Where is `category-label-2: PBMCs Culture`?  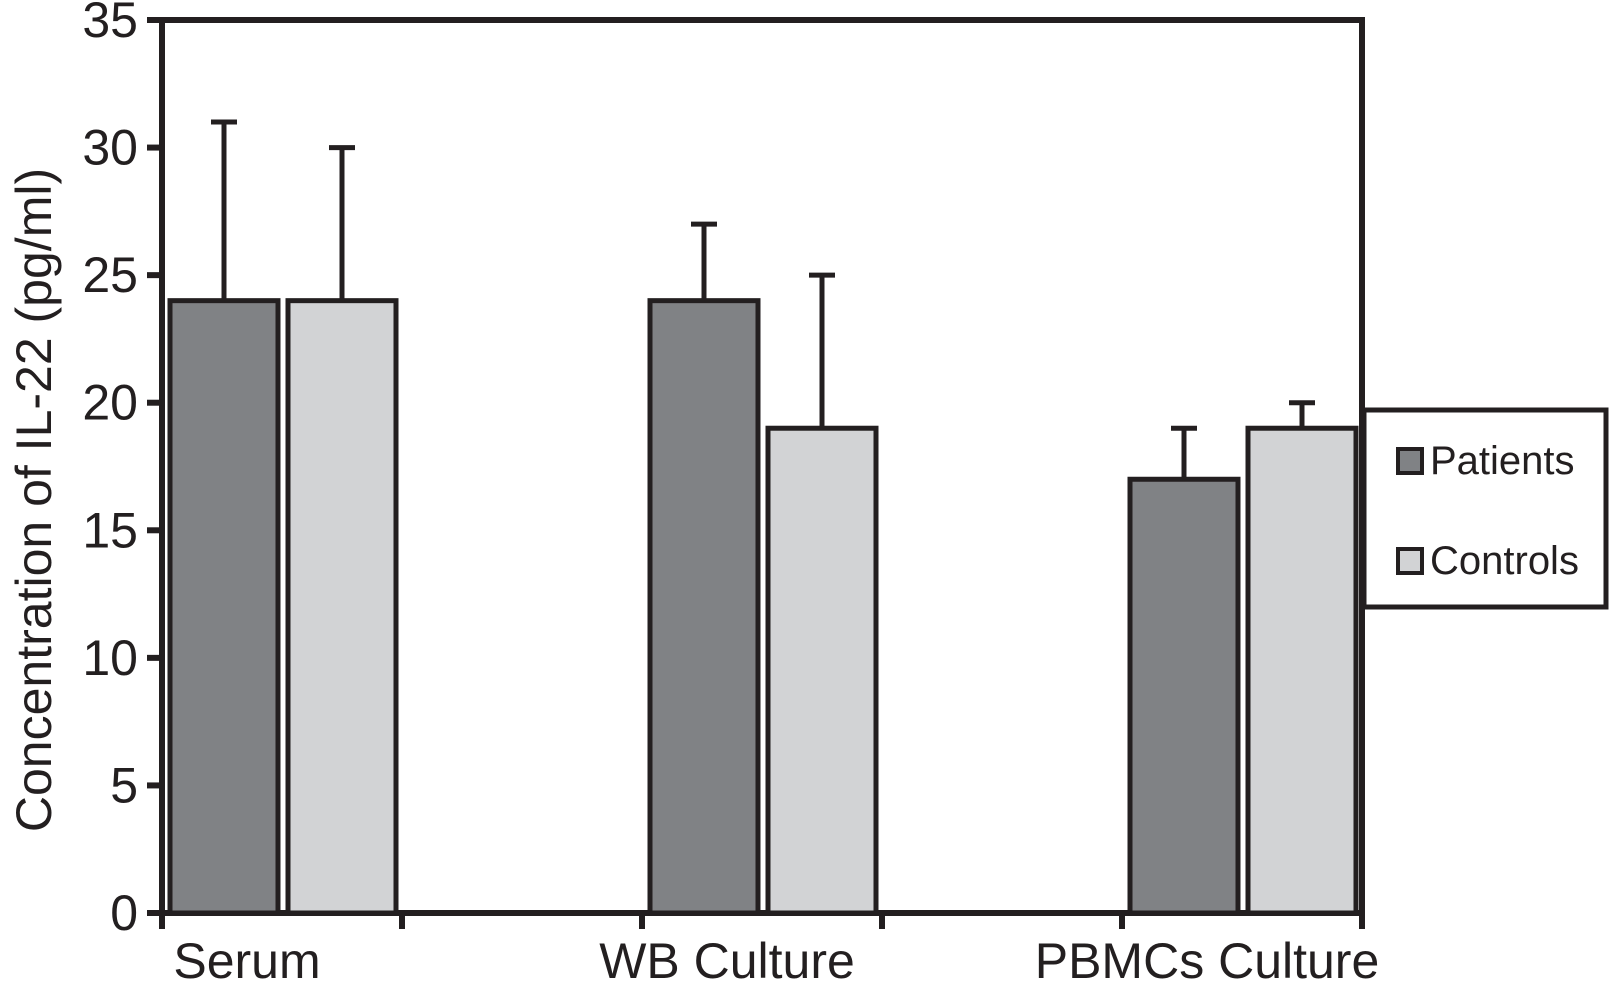 category-label-2: PBMCs Culture is located at coordinates (1207, 961).